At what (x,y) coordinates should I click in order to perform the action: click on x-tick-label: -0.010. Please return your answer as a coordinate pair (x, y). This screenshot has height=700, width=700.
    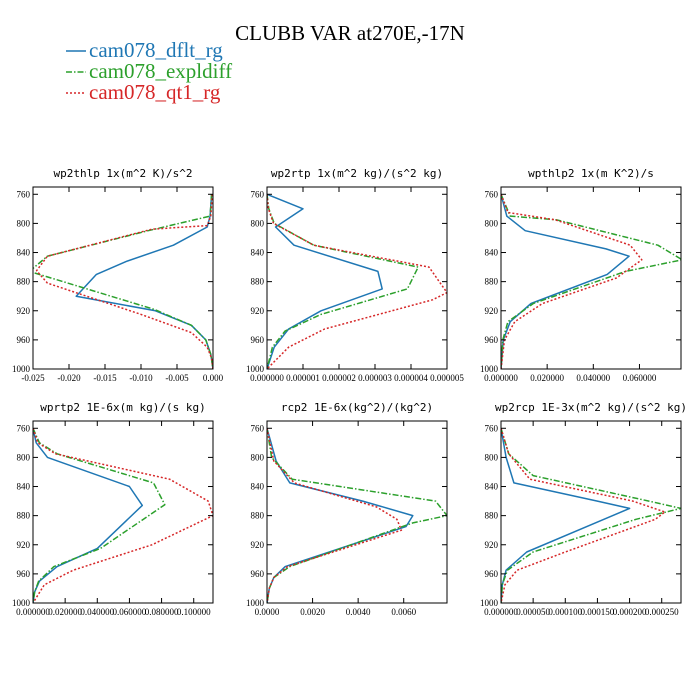
    Looking at the image, I should click on (141, 378).